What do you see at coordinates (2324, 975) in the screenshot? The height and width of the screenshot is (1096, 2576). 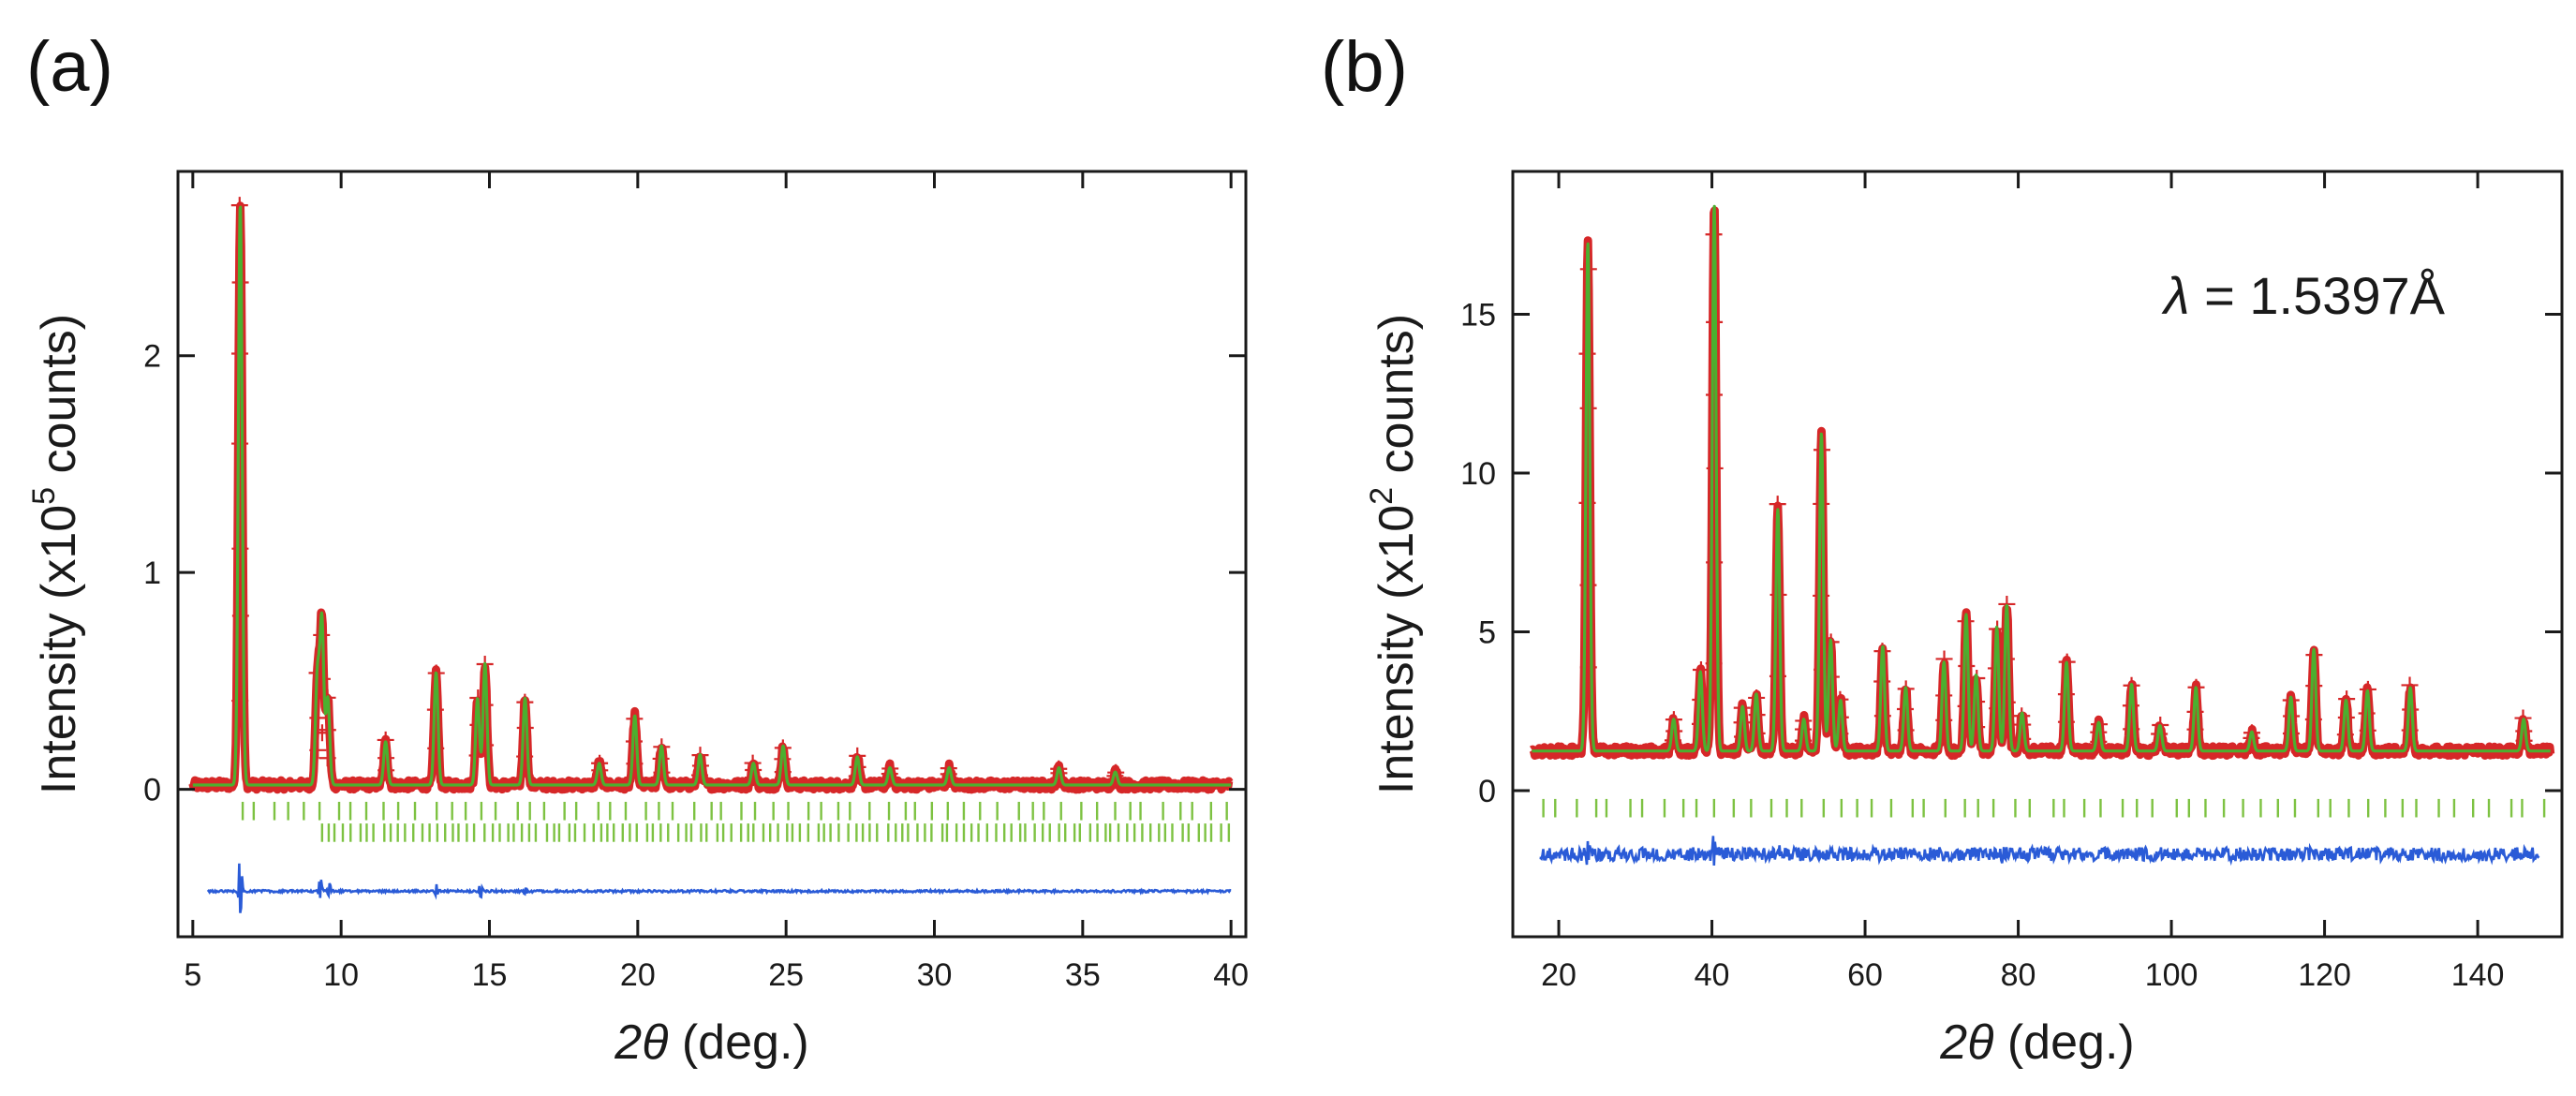 I see `x-tick-label: 120` at bounding box center [2324, 975].